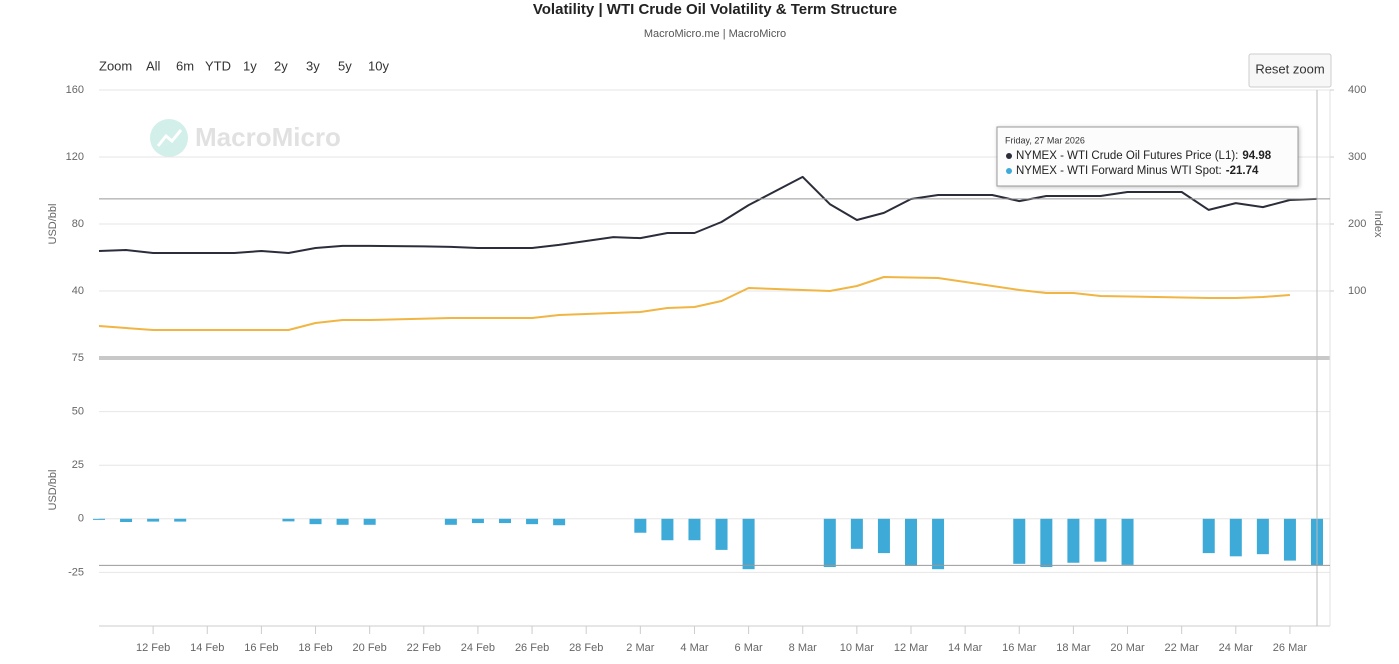 This screenshot has height=664, width=1399. I want to click on x-tick-label: 12 Feb, so click(153, 648).